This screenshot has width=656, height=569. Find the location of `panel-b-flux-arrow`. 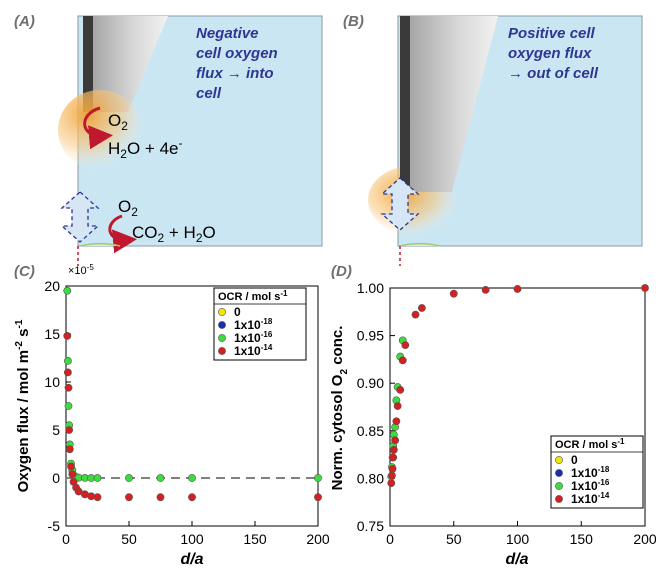

panel-b-flux-arrow is located at coordinates (400, 204).